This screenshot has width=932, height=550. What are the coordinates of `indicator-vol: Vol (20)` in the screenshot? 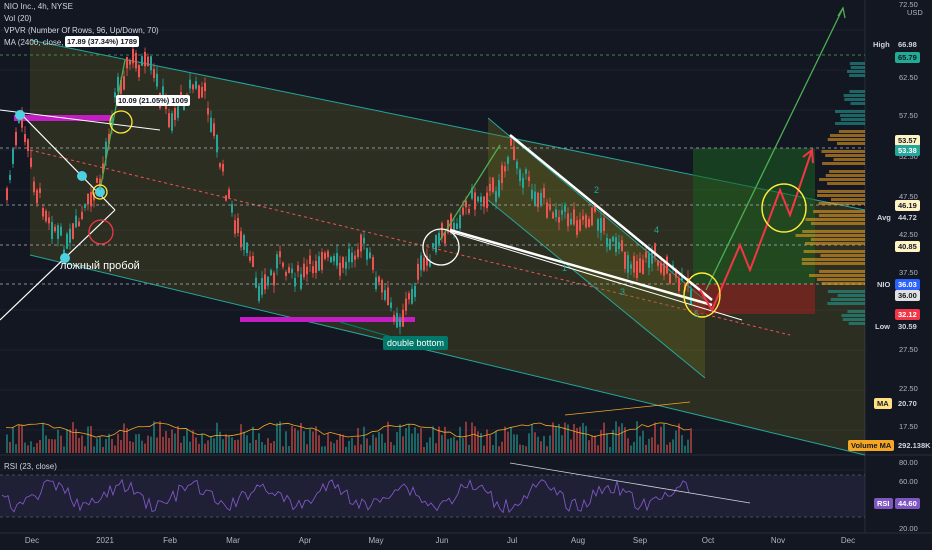 It's located at (18, 18).